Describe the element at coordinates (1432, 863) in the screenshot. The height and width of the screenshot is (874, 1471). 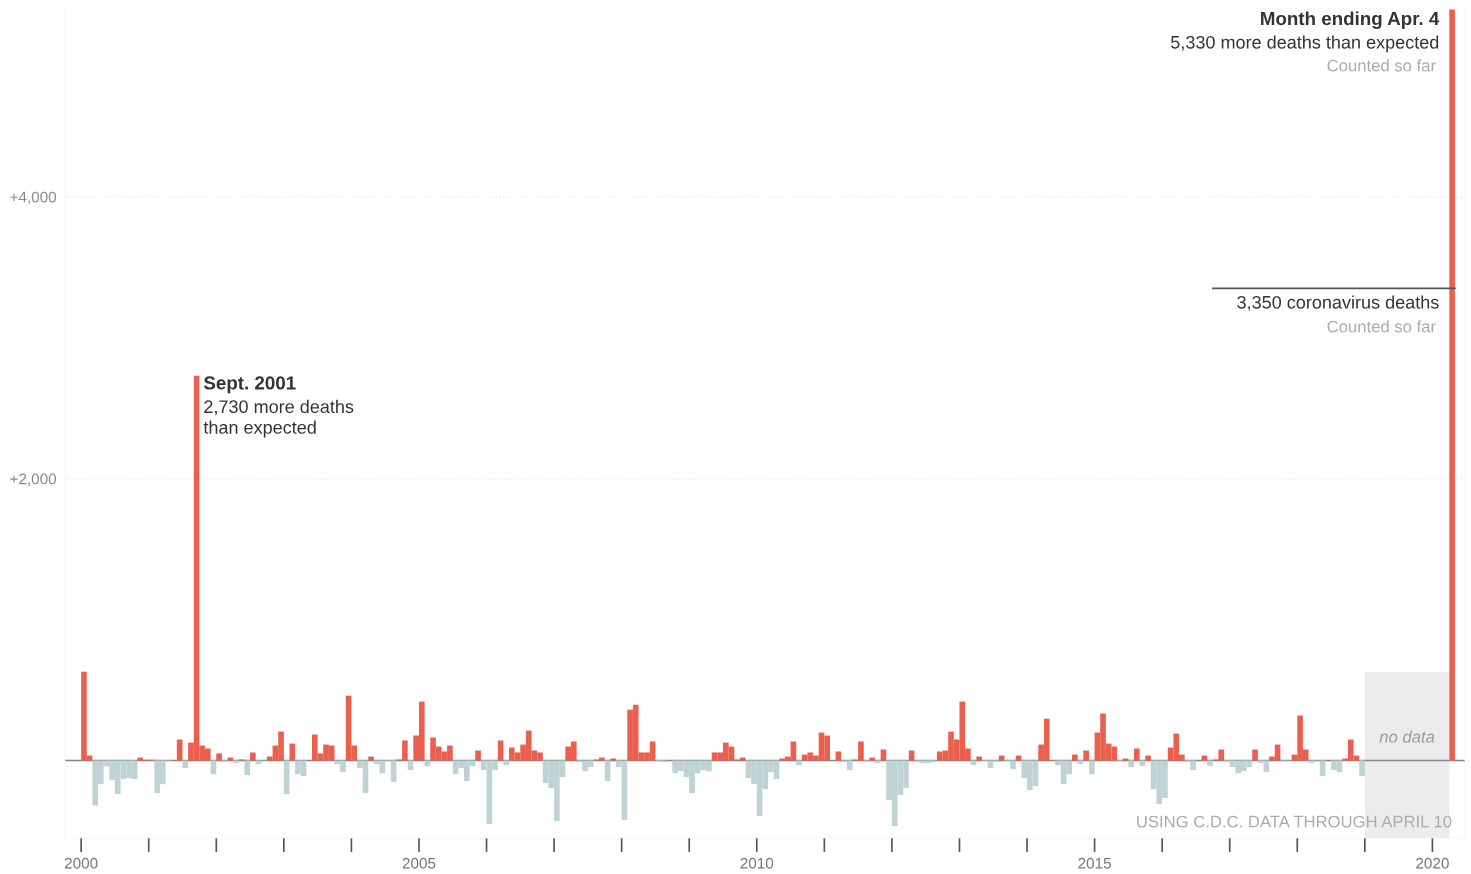
I see `x-tick-label: 2020` at that location.